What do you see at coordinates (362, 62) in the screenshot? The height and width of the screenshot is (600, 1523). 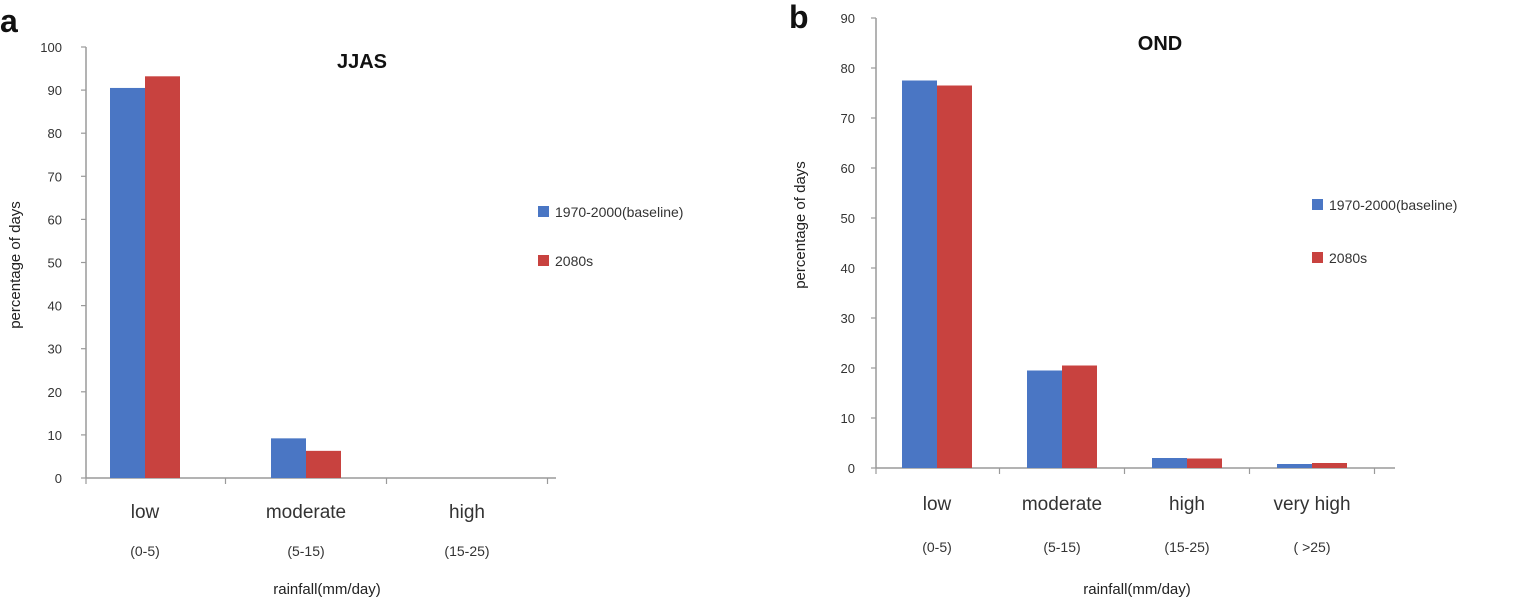 I see `panel-a-title: JJAS` at bounding box center [362, 62].